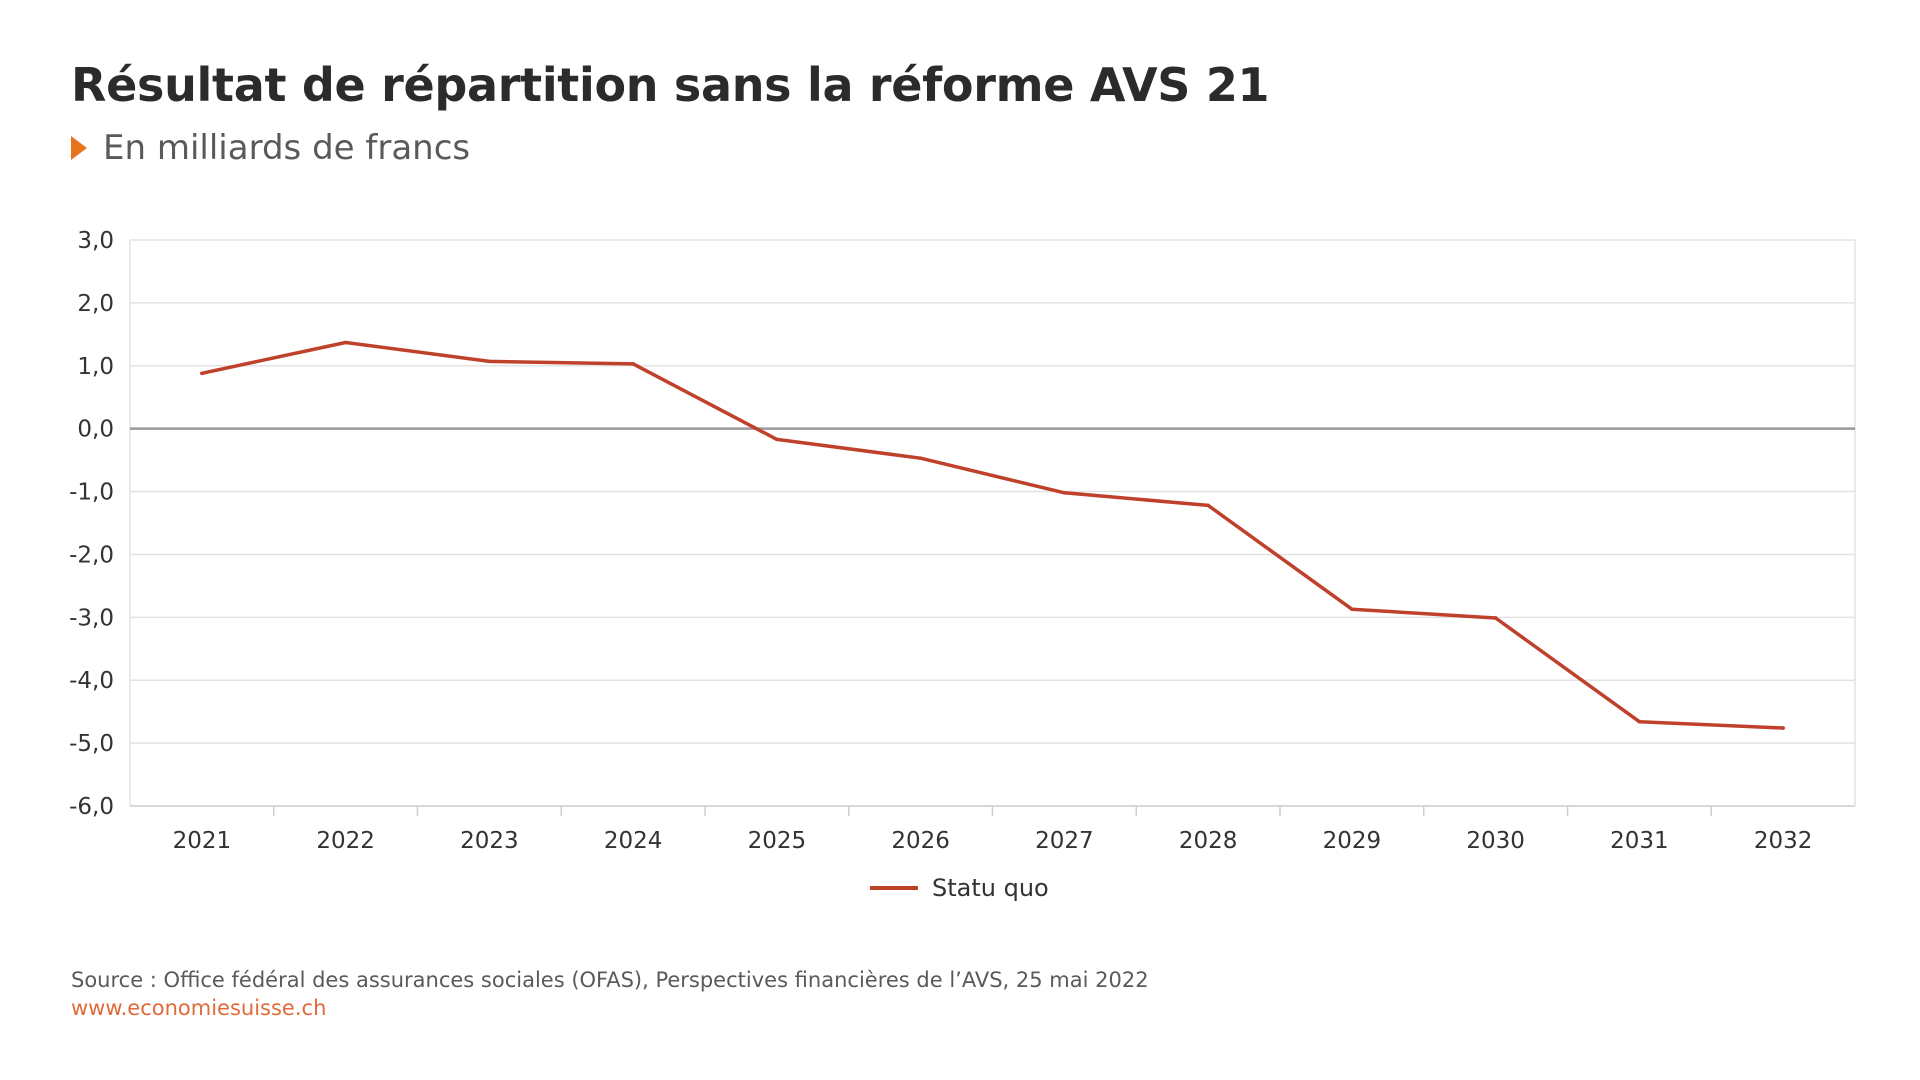  I want to click on y-tick-label: -4,0, so click(91, 681).